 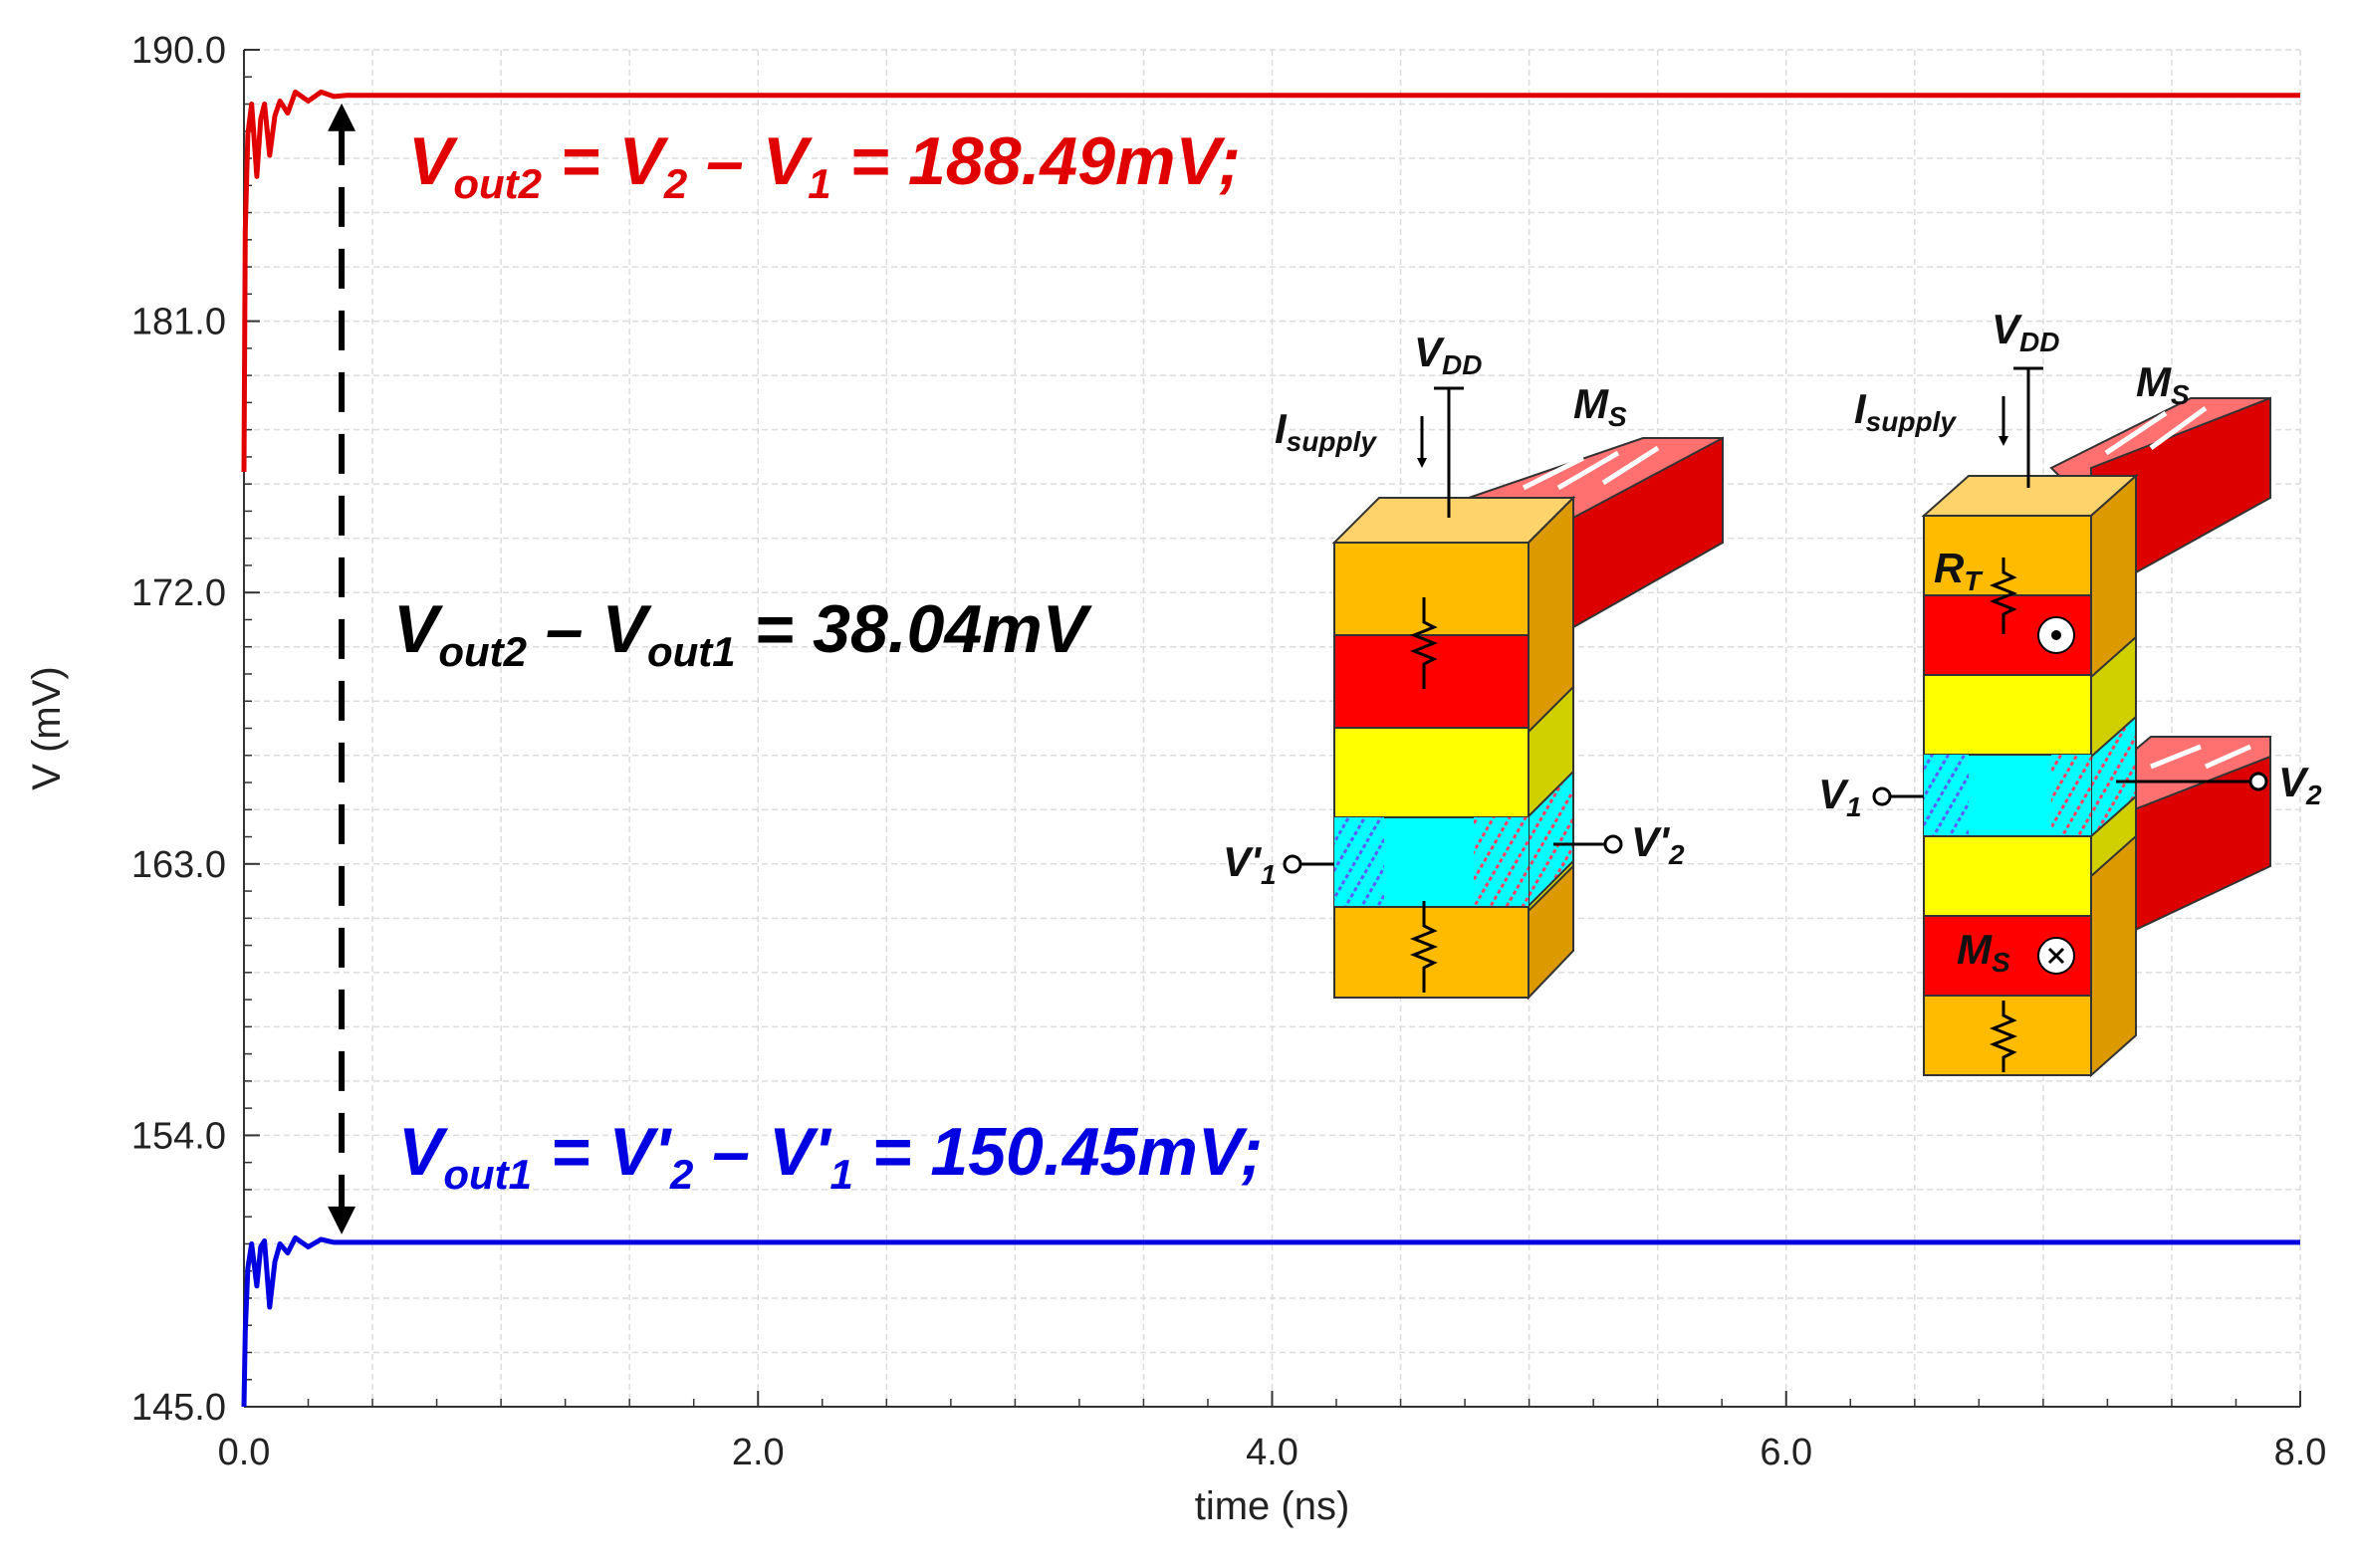 What do you see at coordinates (830, 1156) in the screenshot?
I see `vout1-annotation: Vout1 = V'2 – V'1 = 150.45mV;` at bounding box center [830, 1156].